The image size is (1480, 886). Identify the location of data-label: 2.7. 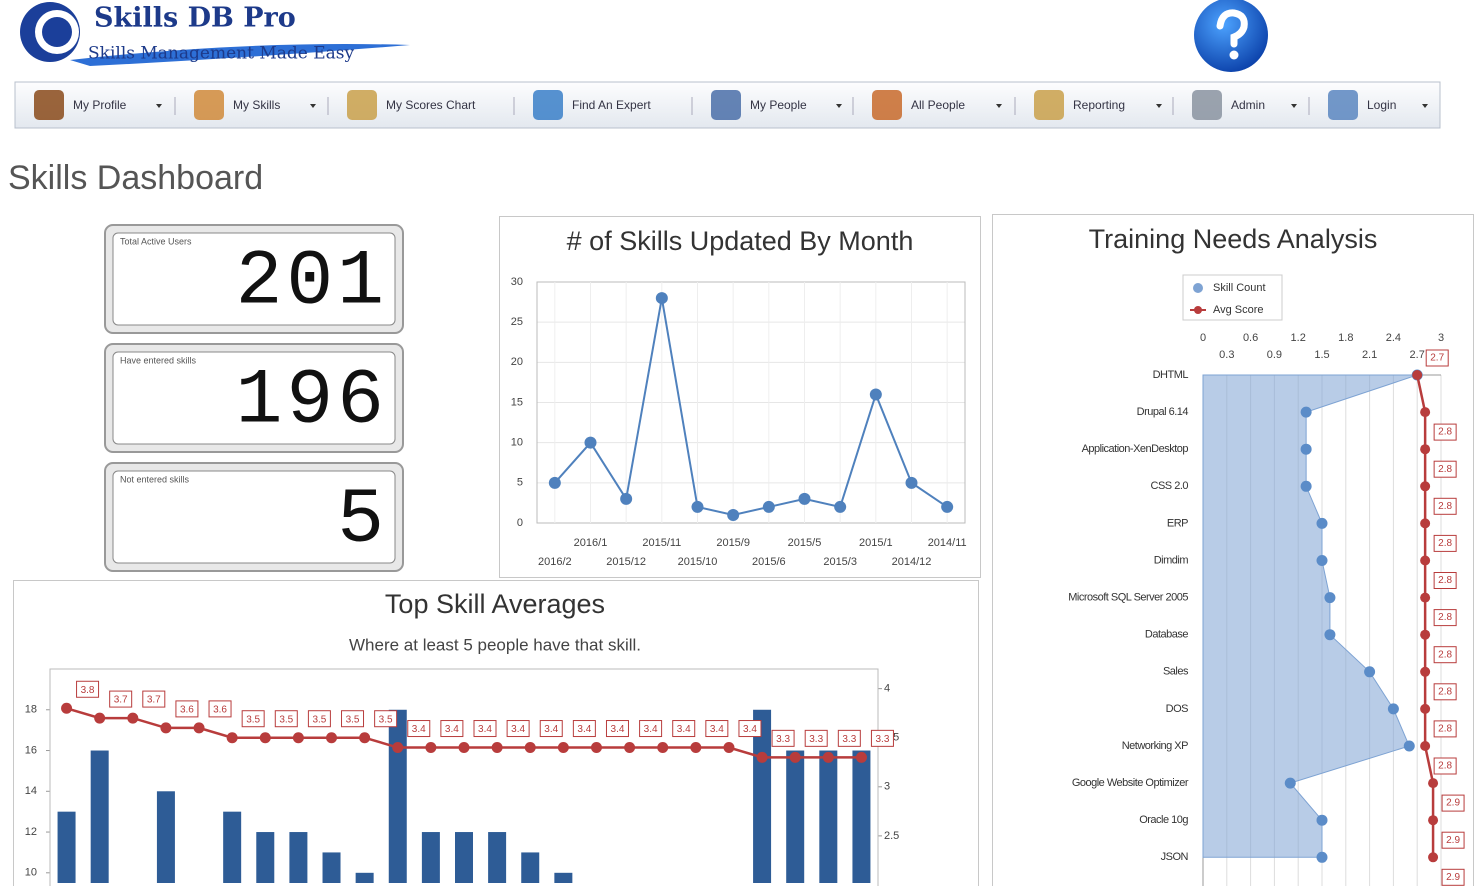
(1437, 358).